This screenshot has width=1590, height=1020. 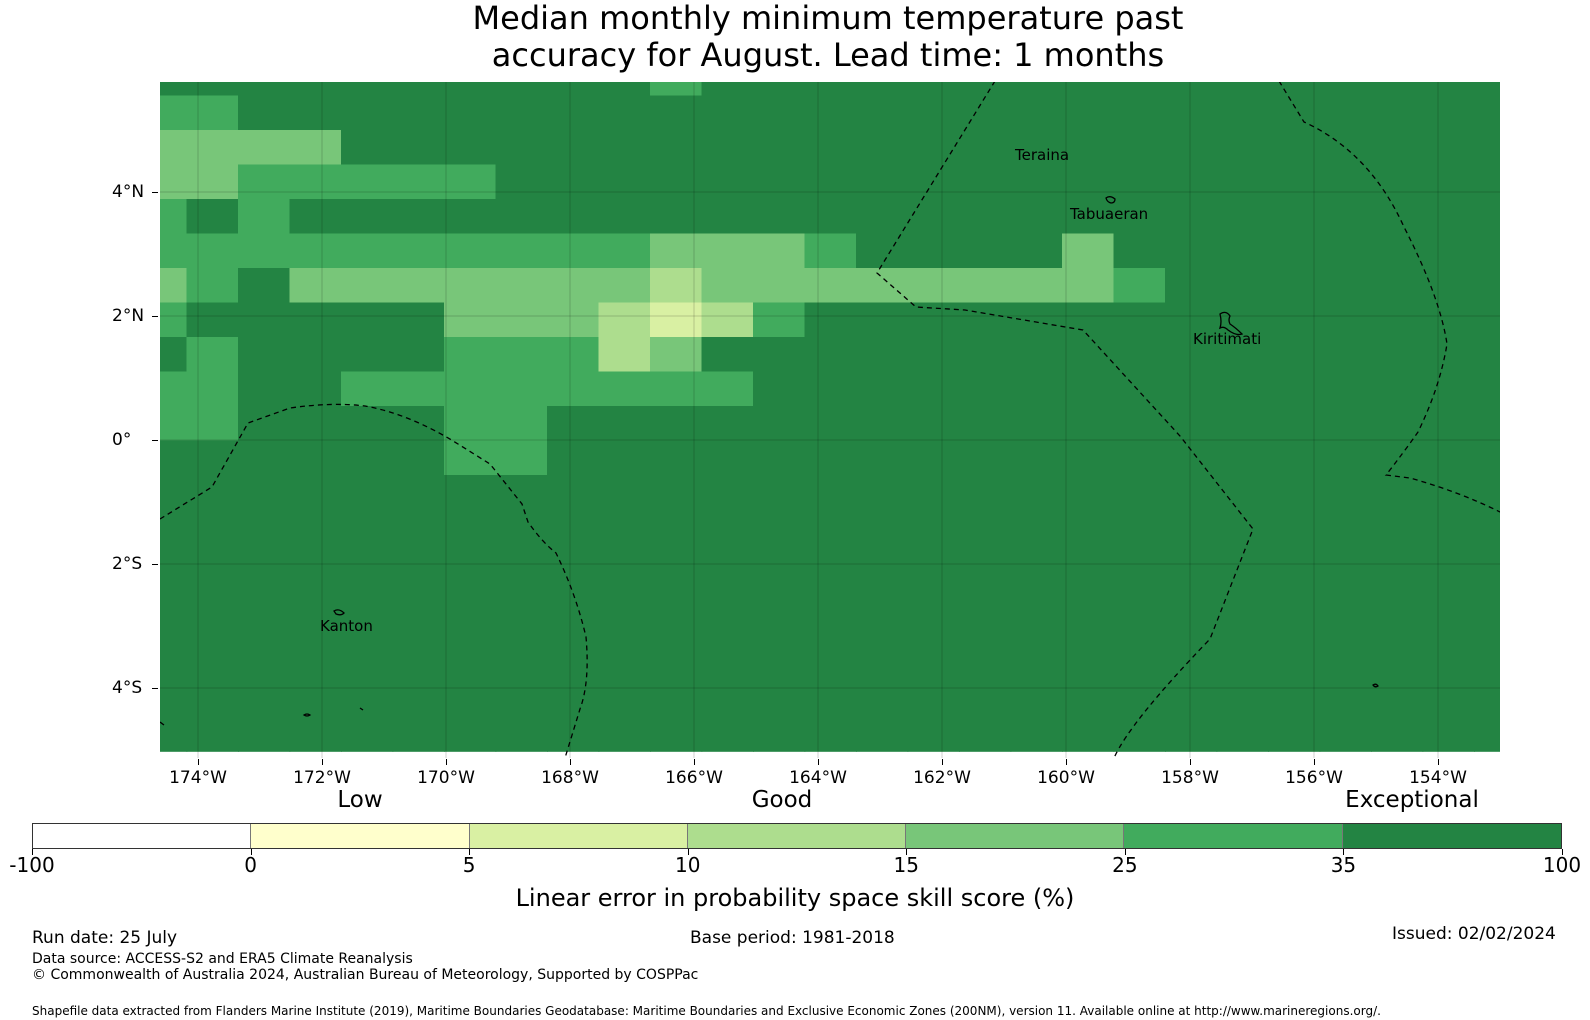 What do you see at coordinates (1066, 778) in the screenshot?
I see `longitude-label: 160°W` at bounding box center [1066, 778].